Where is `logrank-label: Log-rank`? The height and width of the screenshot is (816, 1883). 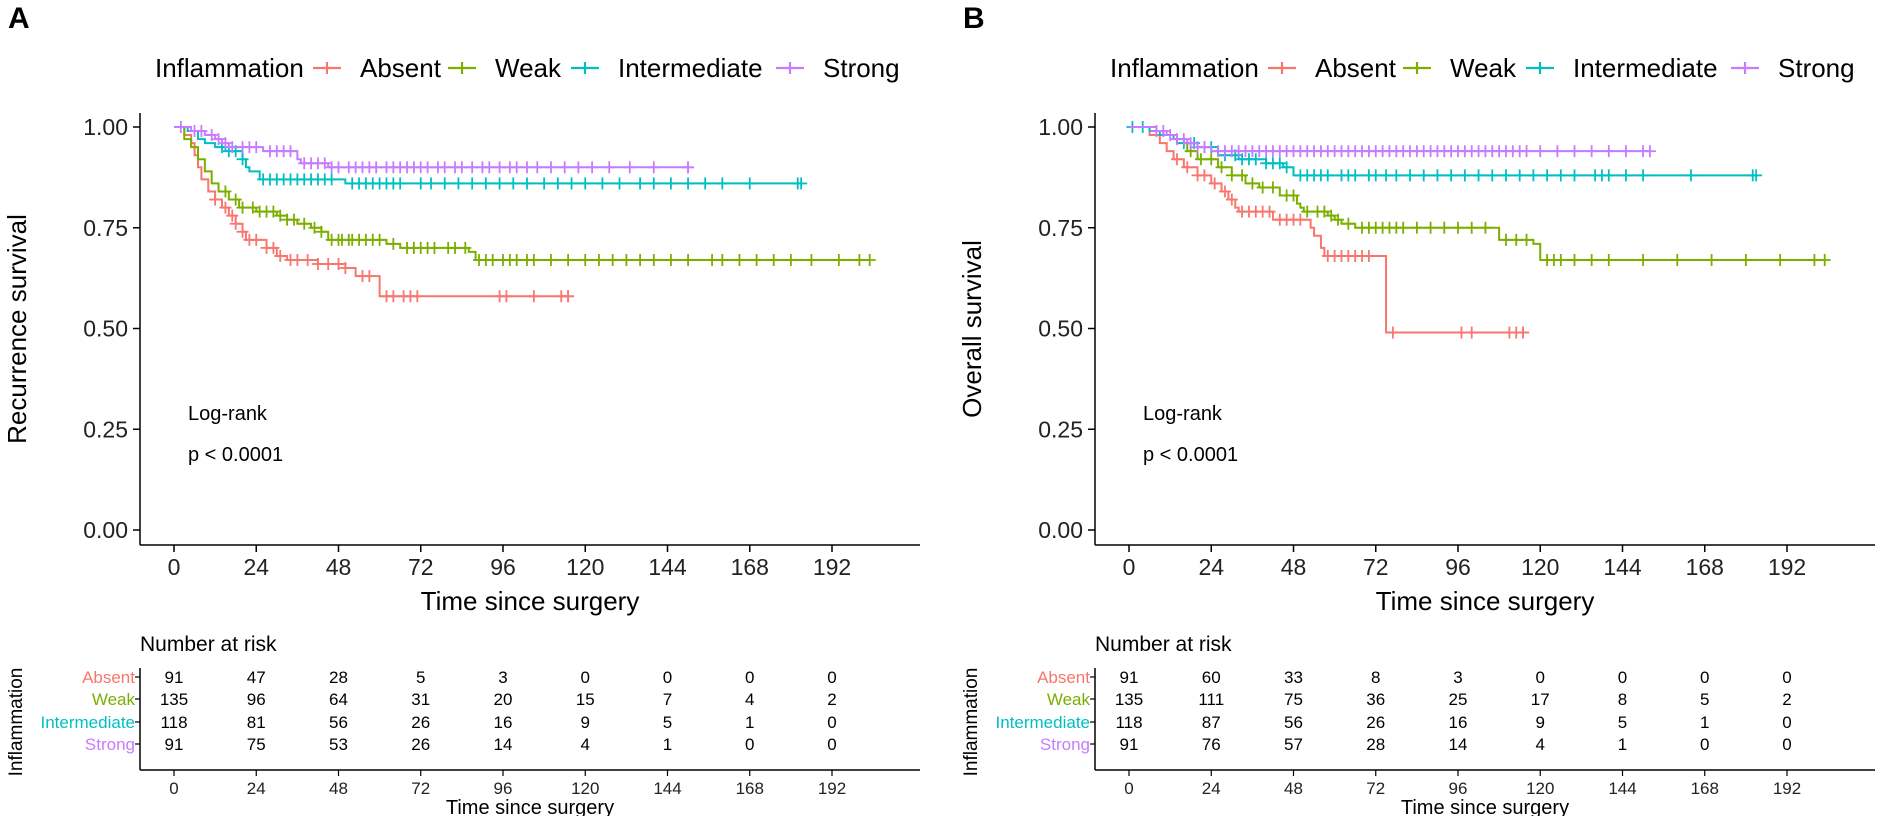
logrank-label: Log-rank is located at coordinates (1183, 414).